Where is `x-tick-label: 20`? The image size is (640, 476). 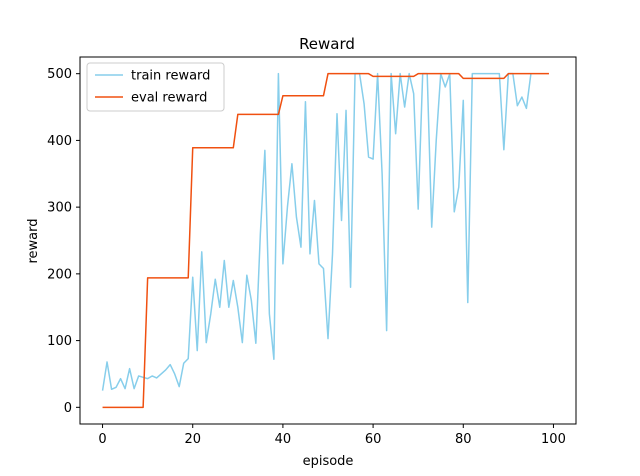
x-tick-label: 20 is located at coordinates (192, 439).